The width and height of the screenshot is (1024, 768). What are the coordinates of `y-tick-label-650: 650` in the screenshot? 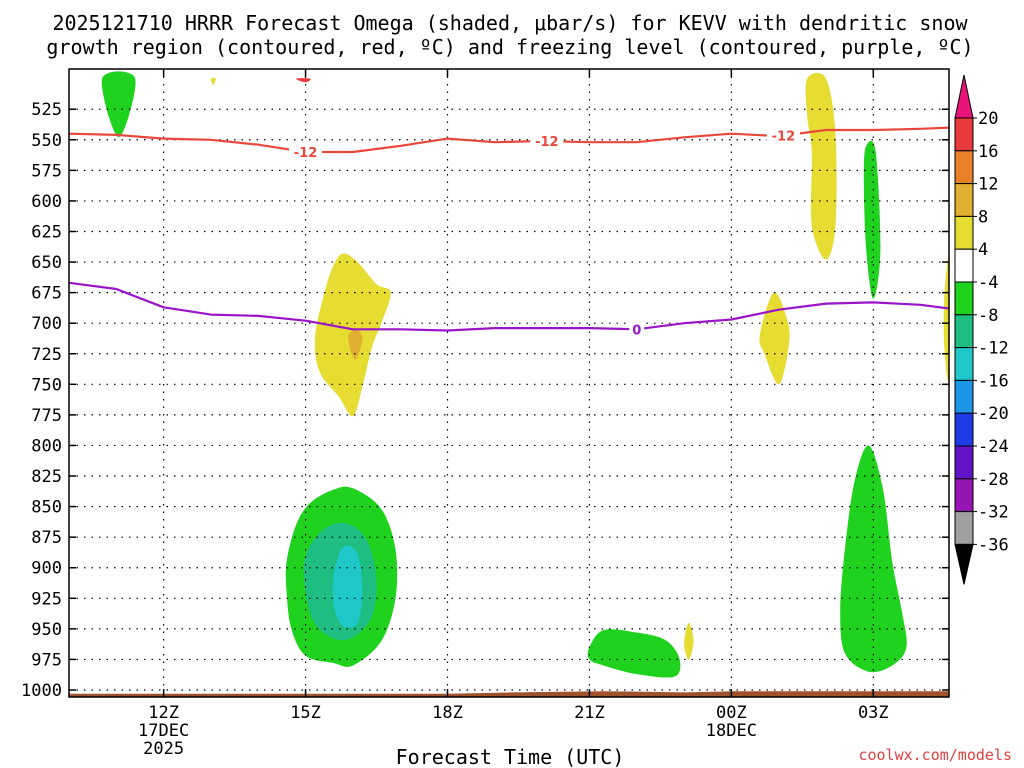 It's located at (46, 263).